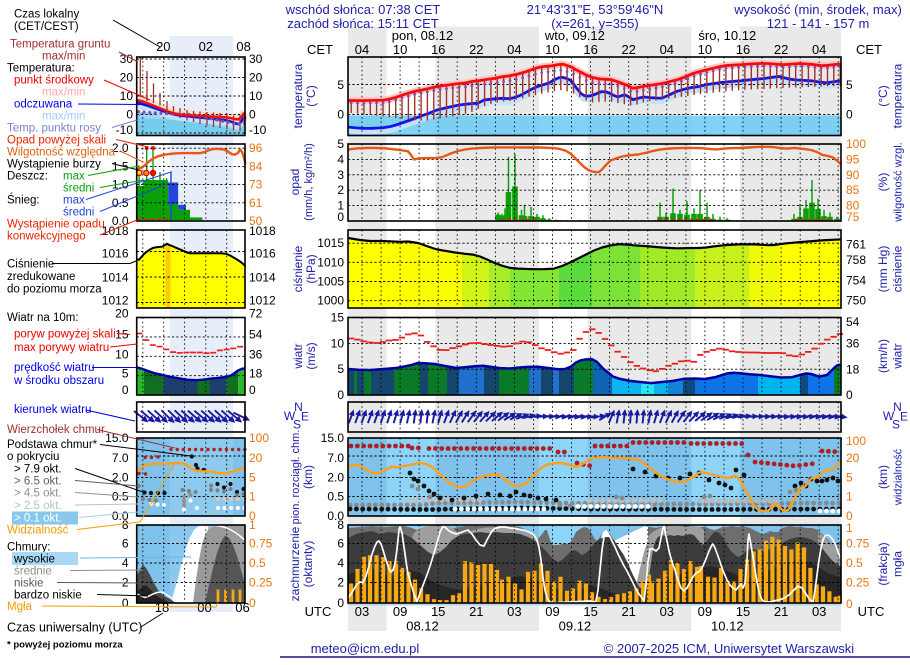 The width and height of the screenshot is (910, 665). What do you see at coordinates (63, 93) in the screenshot?
I see `svg-text: max/min` at bounding box center [63, 93].